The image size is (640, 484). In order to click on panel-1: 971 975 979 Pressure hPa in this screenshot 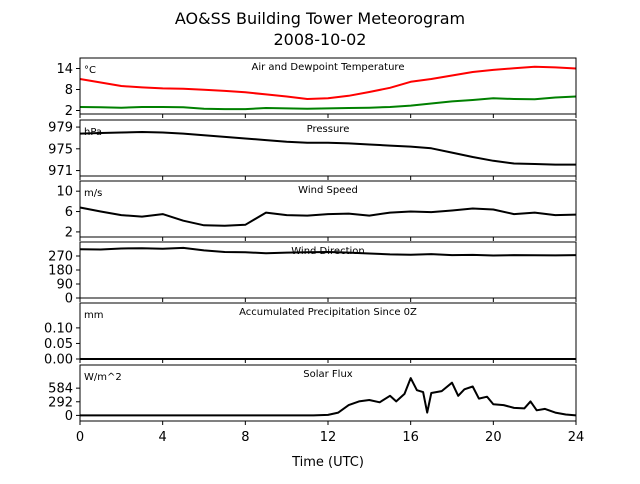, I will do `click(312, 149)`.